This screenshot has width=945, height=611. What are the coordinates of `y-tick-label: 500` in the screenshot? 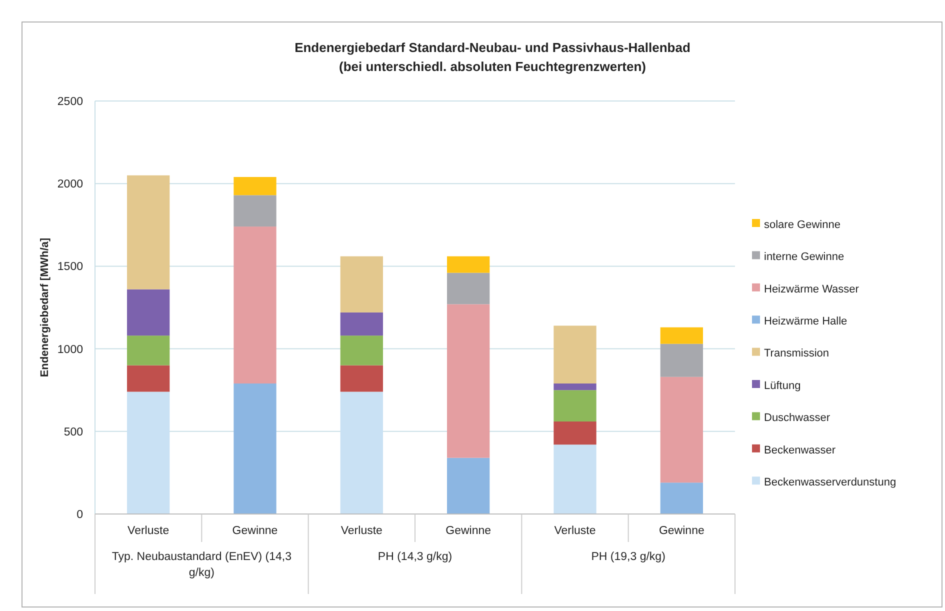 It's located at (73, 432).